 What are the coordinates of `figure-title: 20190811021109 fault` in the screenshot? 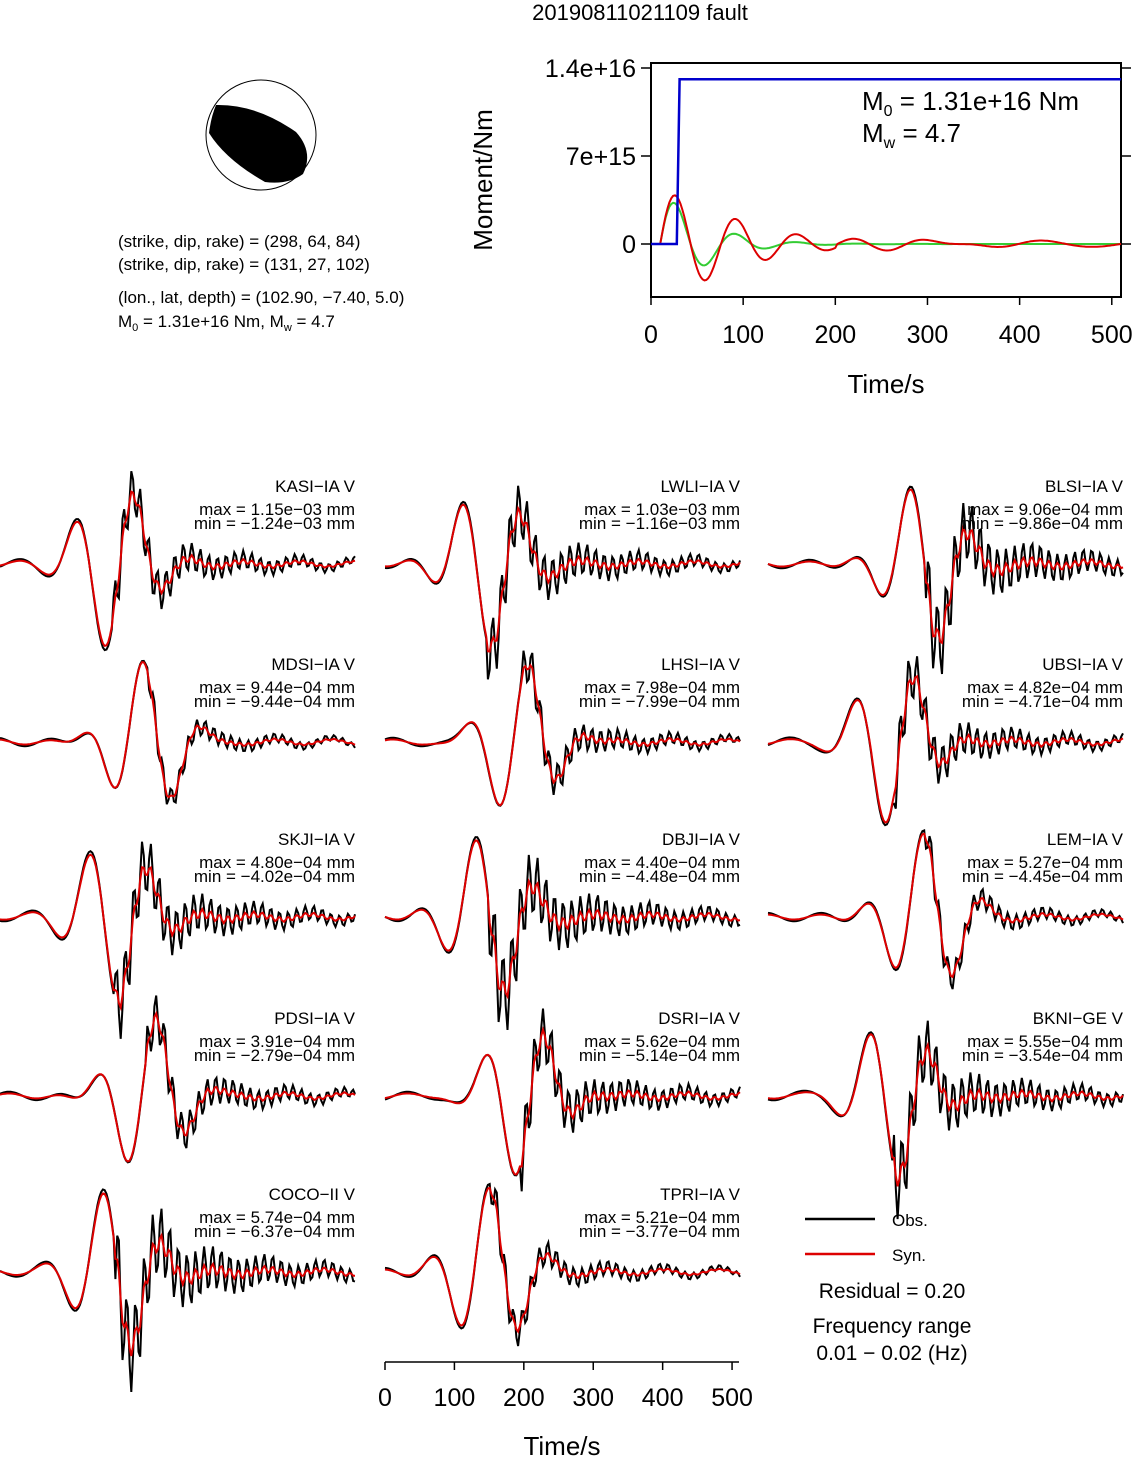 It's located at (640, 12).